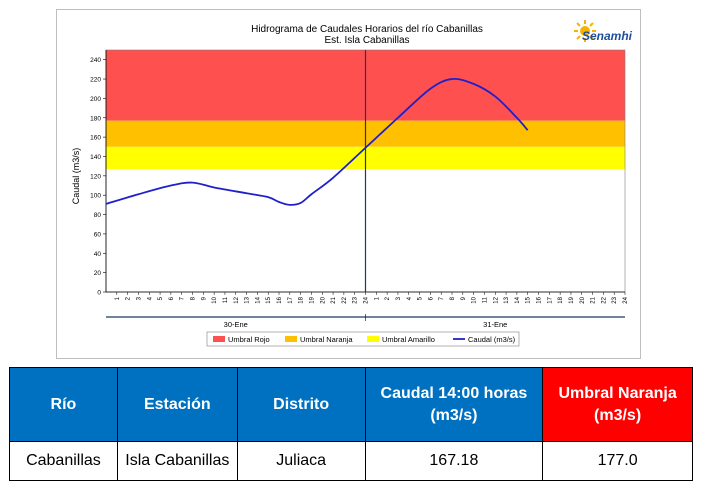 Image resolution: width=704 pixels, height=490 pixels. What do you see at coordinates (98, 215) in the screenshot?
I see `y-tick-label: 80` at bounding box center [98, 215].